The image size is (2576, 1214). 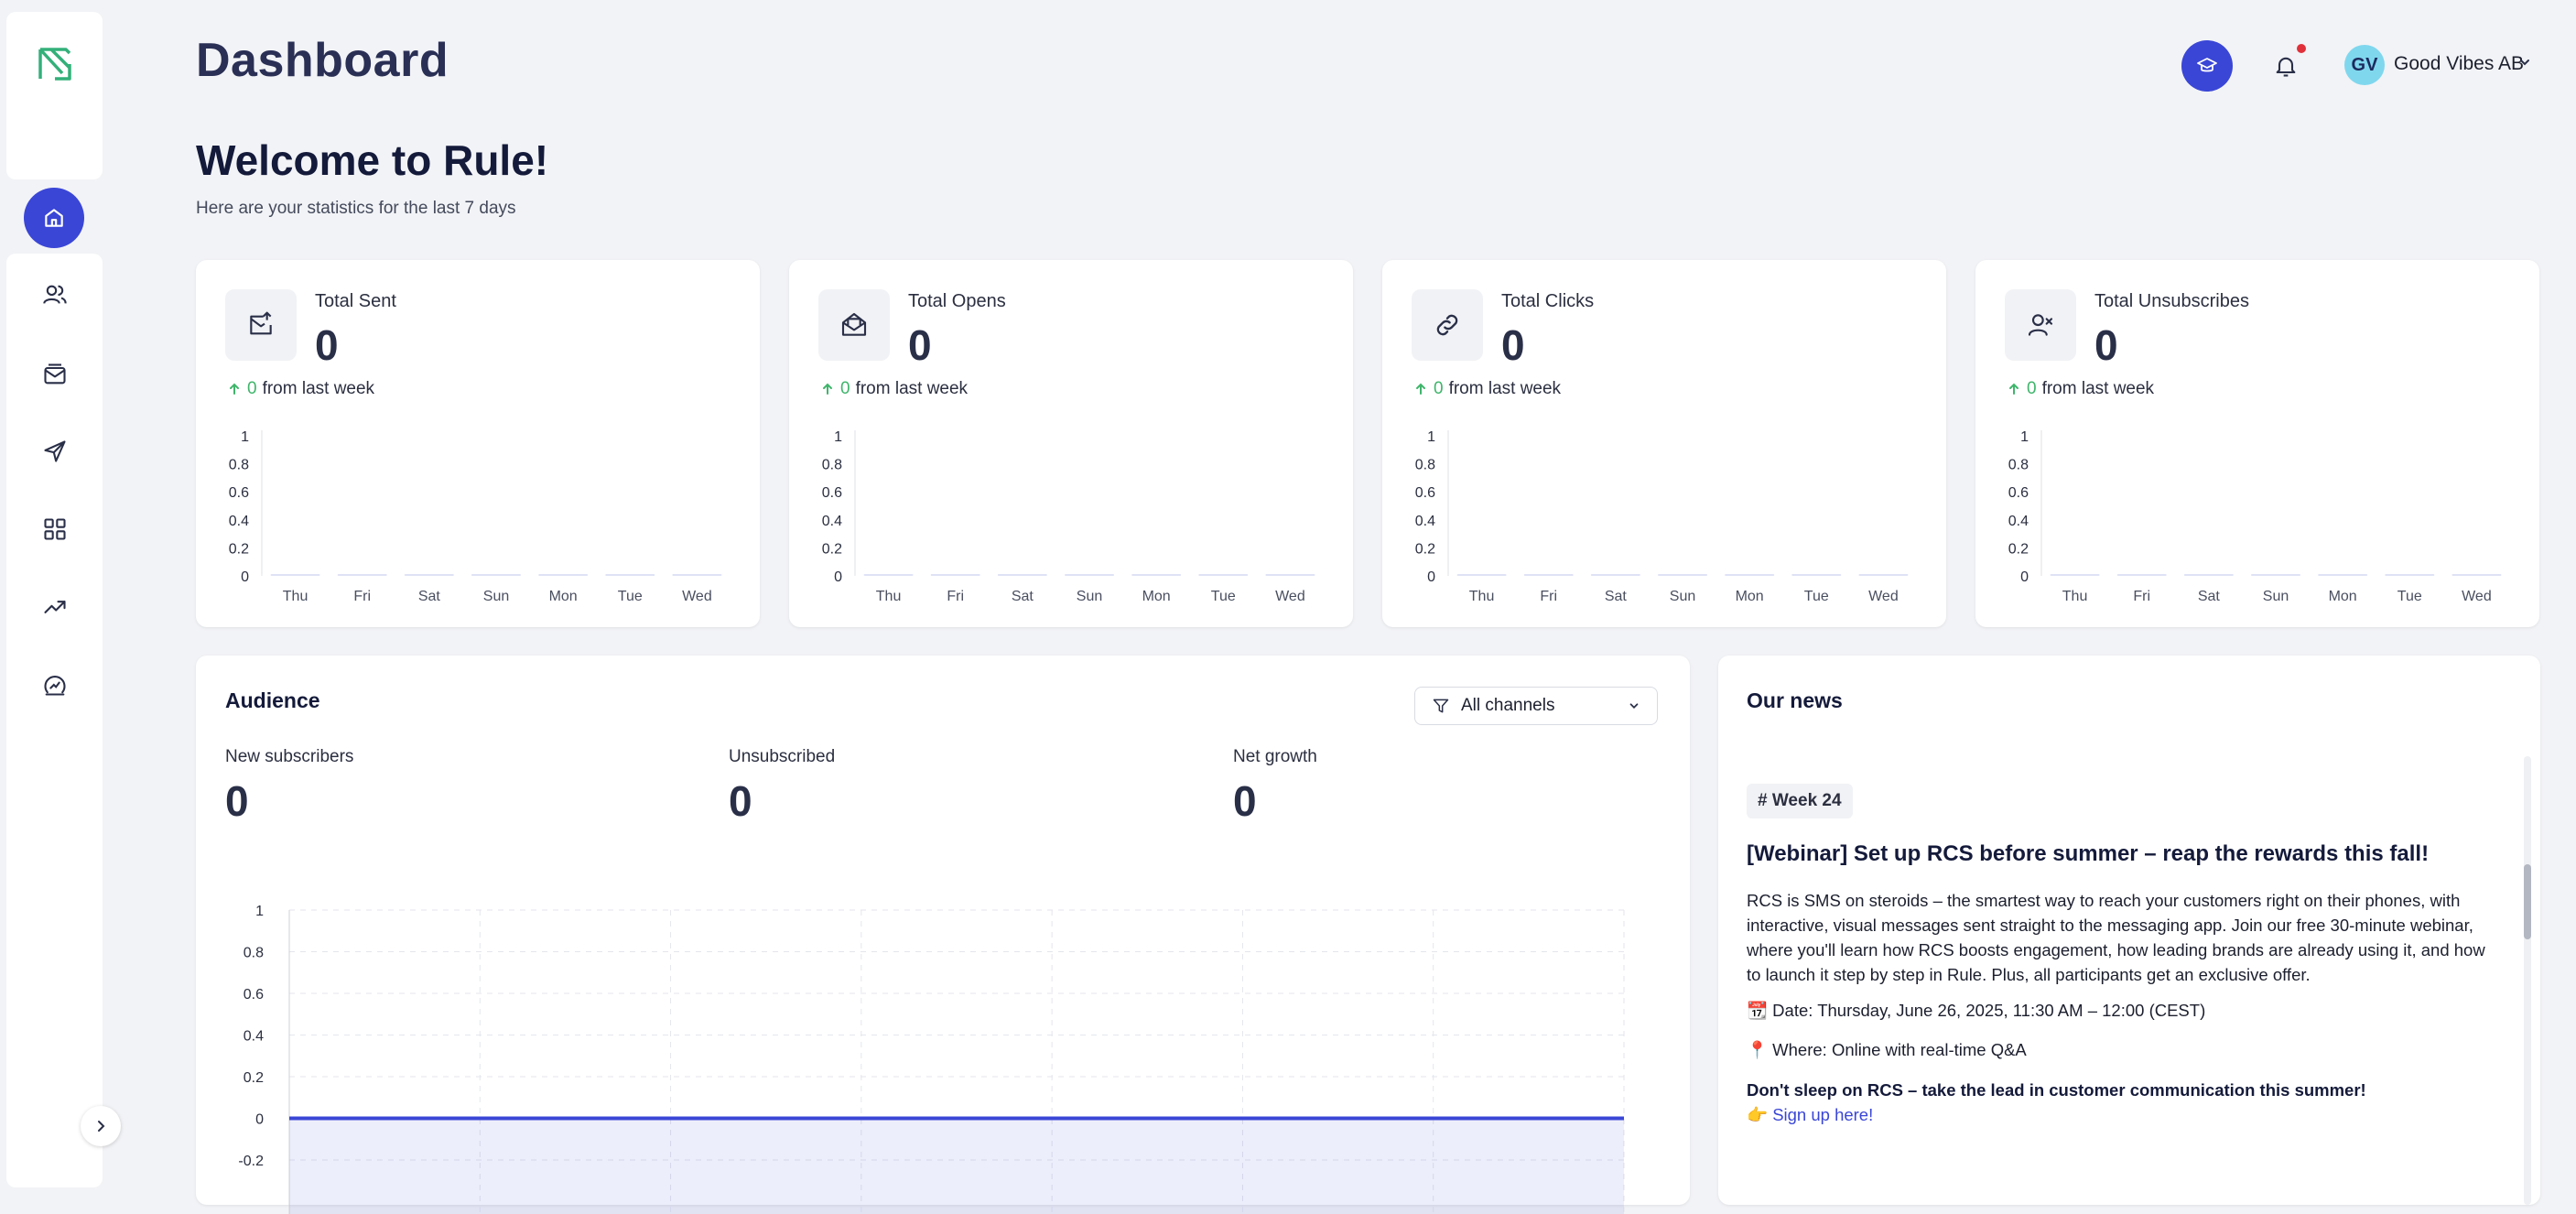 I want to click on metric-net-growth: Net growth 0, so click(x=1275, y=786).